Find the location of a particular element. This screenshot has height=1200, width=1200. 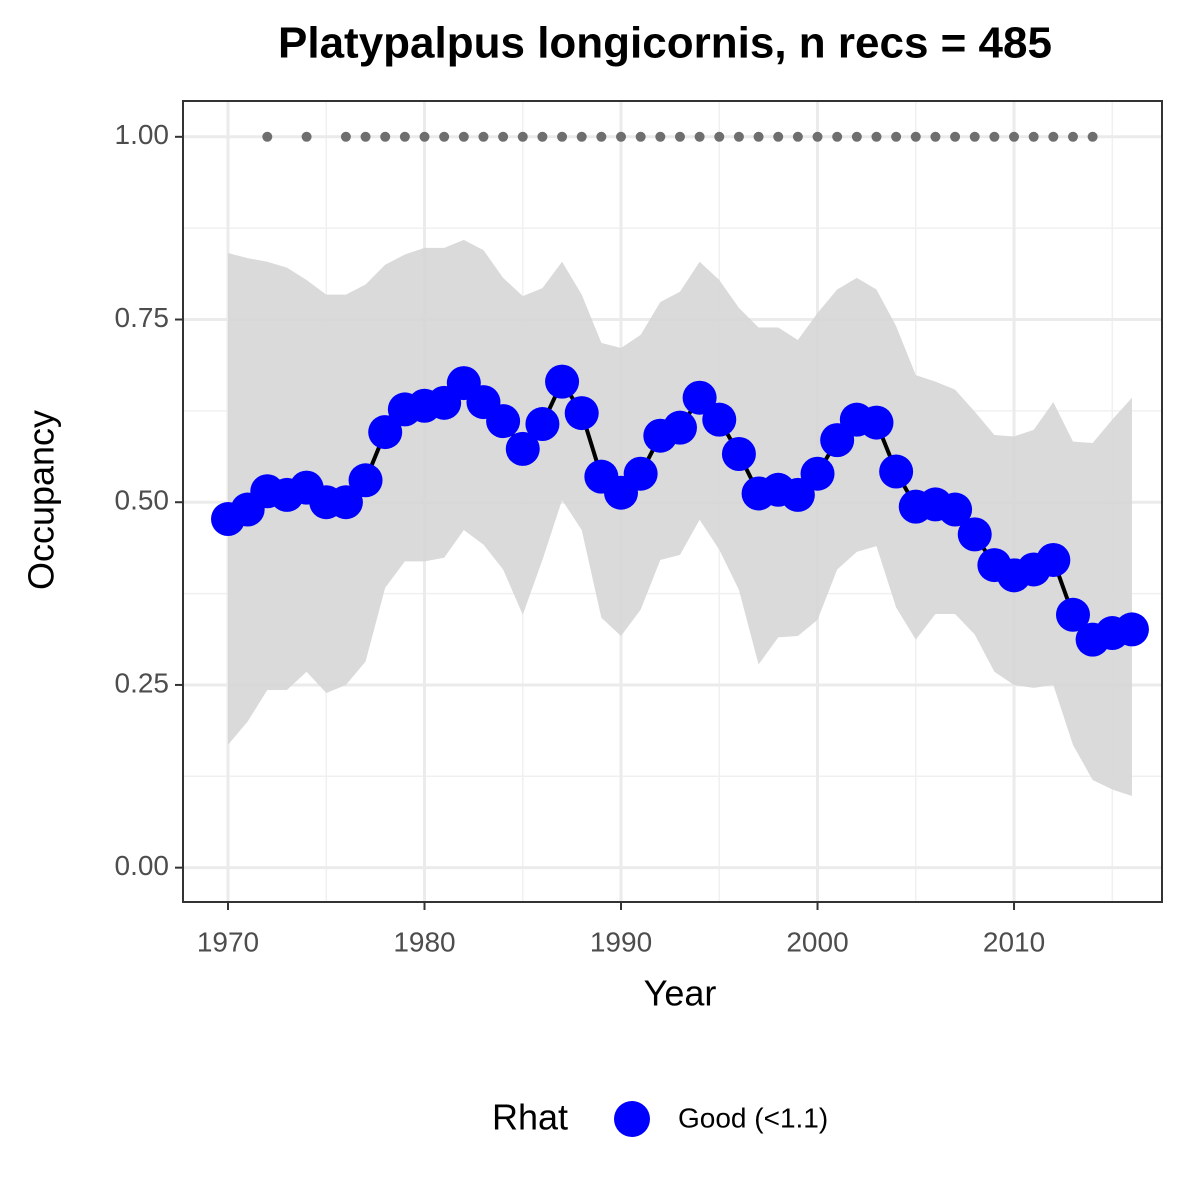

y-tick-label: 1.00 is located at coordinates (142, 134).